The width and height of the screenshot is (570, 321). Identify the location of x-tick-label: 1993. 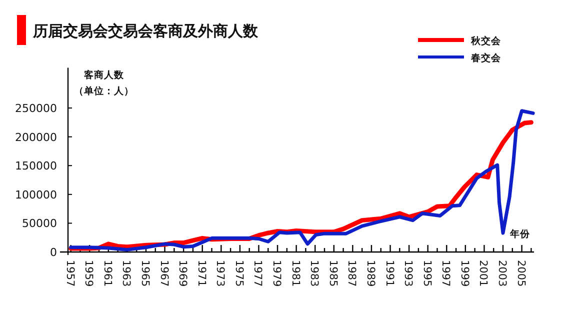
(408, 273).